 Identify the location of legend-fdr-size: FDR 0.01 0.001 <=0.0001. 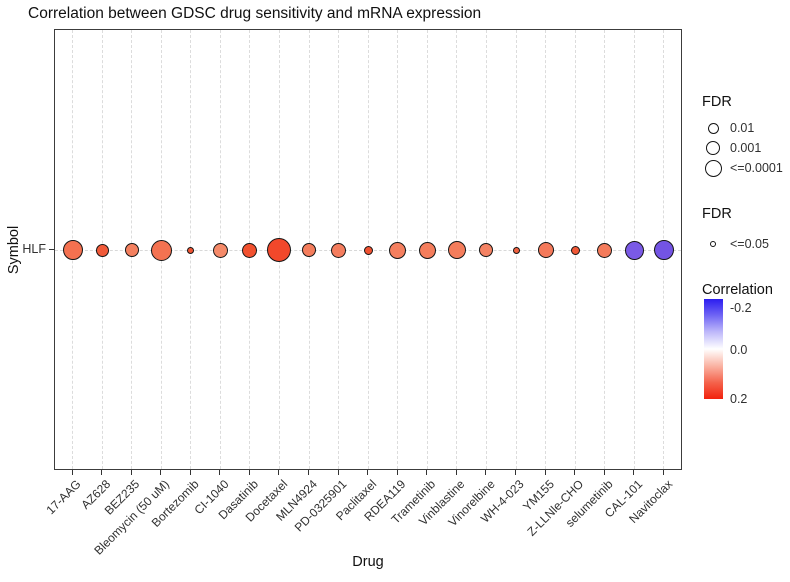
(741, 136).